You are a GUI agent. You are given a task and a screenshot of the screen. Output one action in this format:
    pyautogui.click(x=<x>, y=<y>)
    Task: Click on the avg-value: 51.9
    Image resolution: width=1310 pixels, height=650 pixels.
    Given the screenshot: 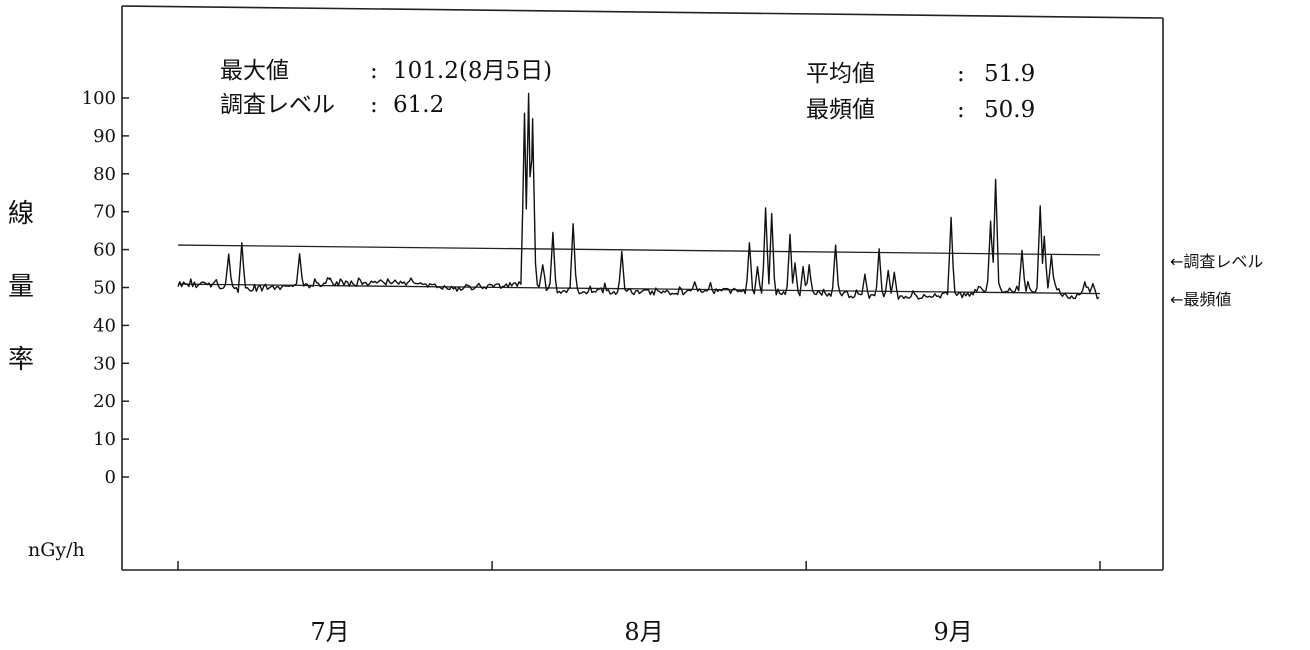 What is the action you would take?
    pyautogui.click(x=1009, y=74)
    